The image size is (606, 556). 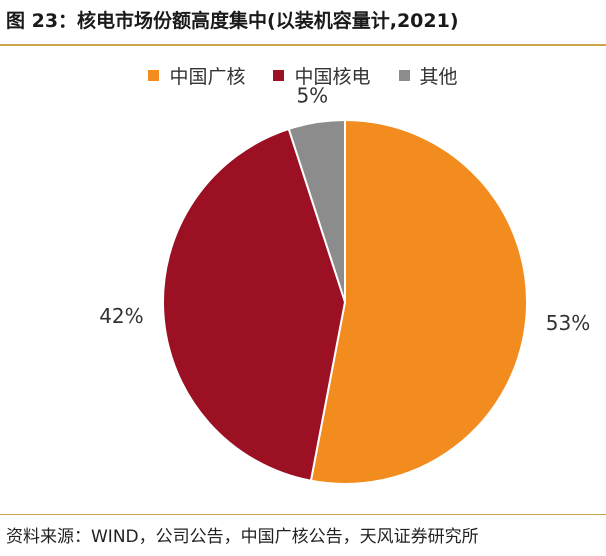 I want to click on legend-swatch-cgn, so click(x=154, y=75).